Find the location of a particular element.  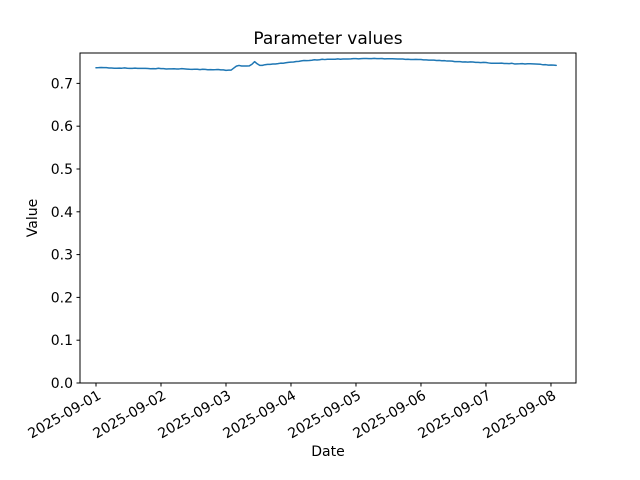

y-tick-label: 0.1 is located at coordinates (62, 341).